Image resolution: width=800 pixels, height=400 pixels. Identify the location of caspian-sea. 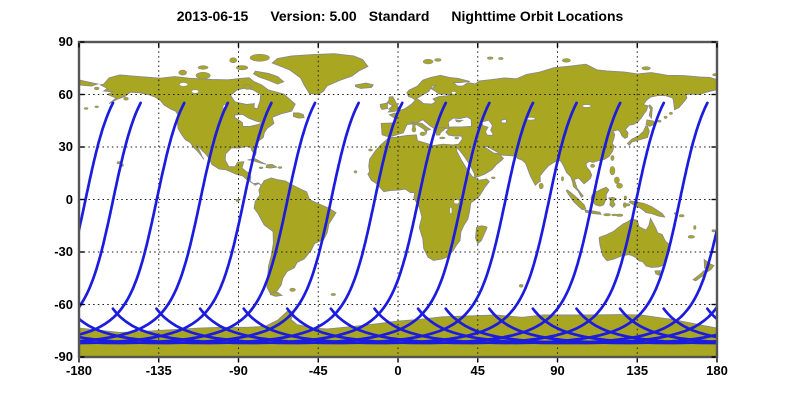
(487, 127).